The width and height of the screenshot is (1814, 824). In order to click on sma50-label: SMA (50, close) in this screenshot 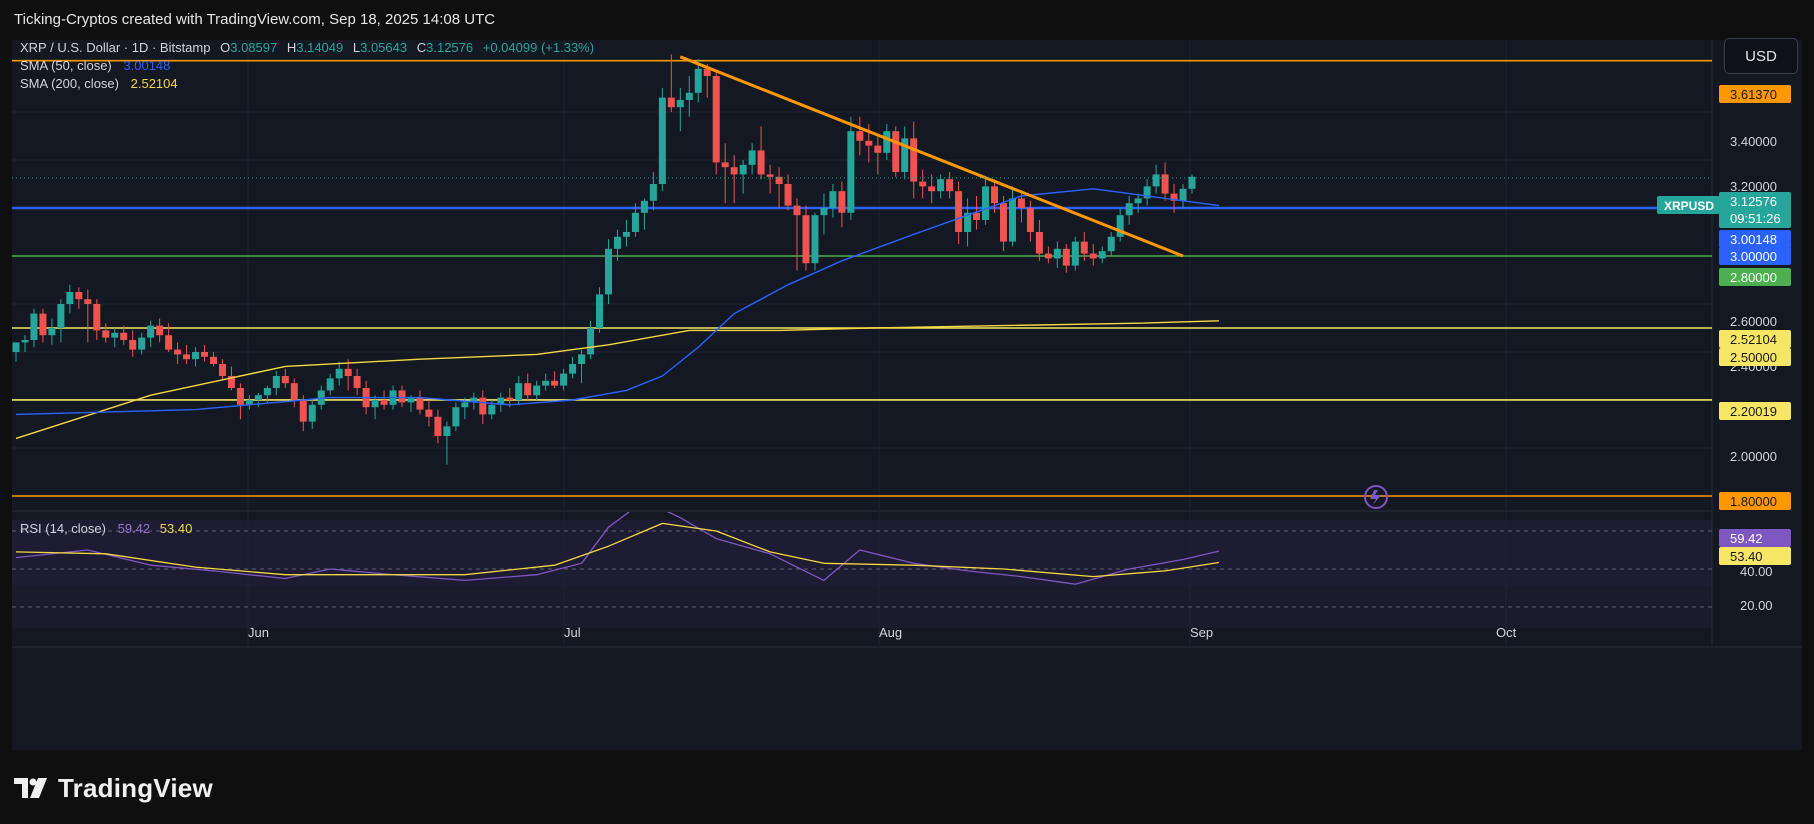, I will do `click(66, 65)`.